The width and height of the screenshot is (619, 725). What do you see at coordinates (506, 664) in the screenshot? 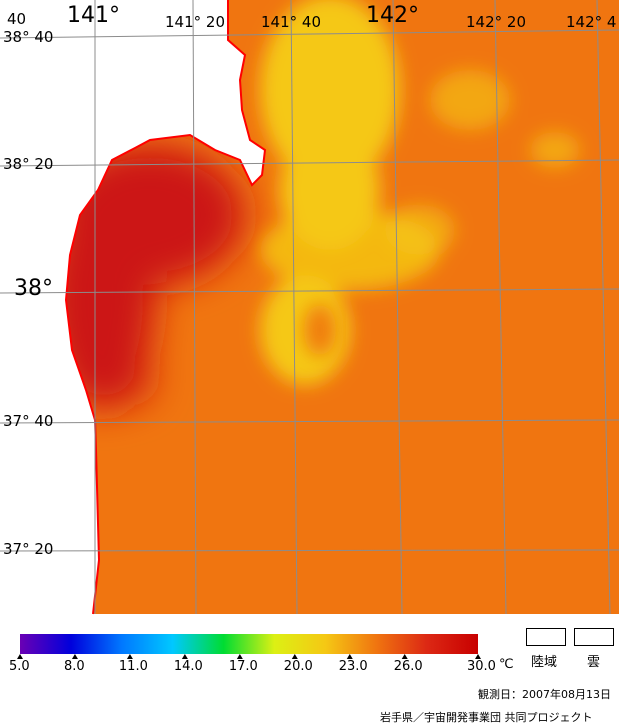
I see `temperature-unit: ℃` at bounding box center [506, 664].